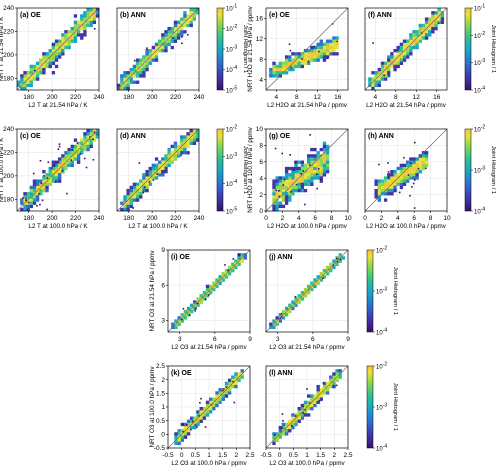 The width and height of the screenshot is (500, 470). I want to click on panel-label: (l) ANN, so click(280, 373).